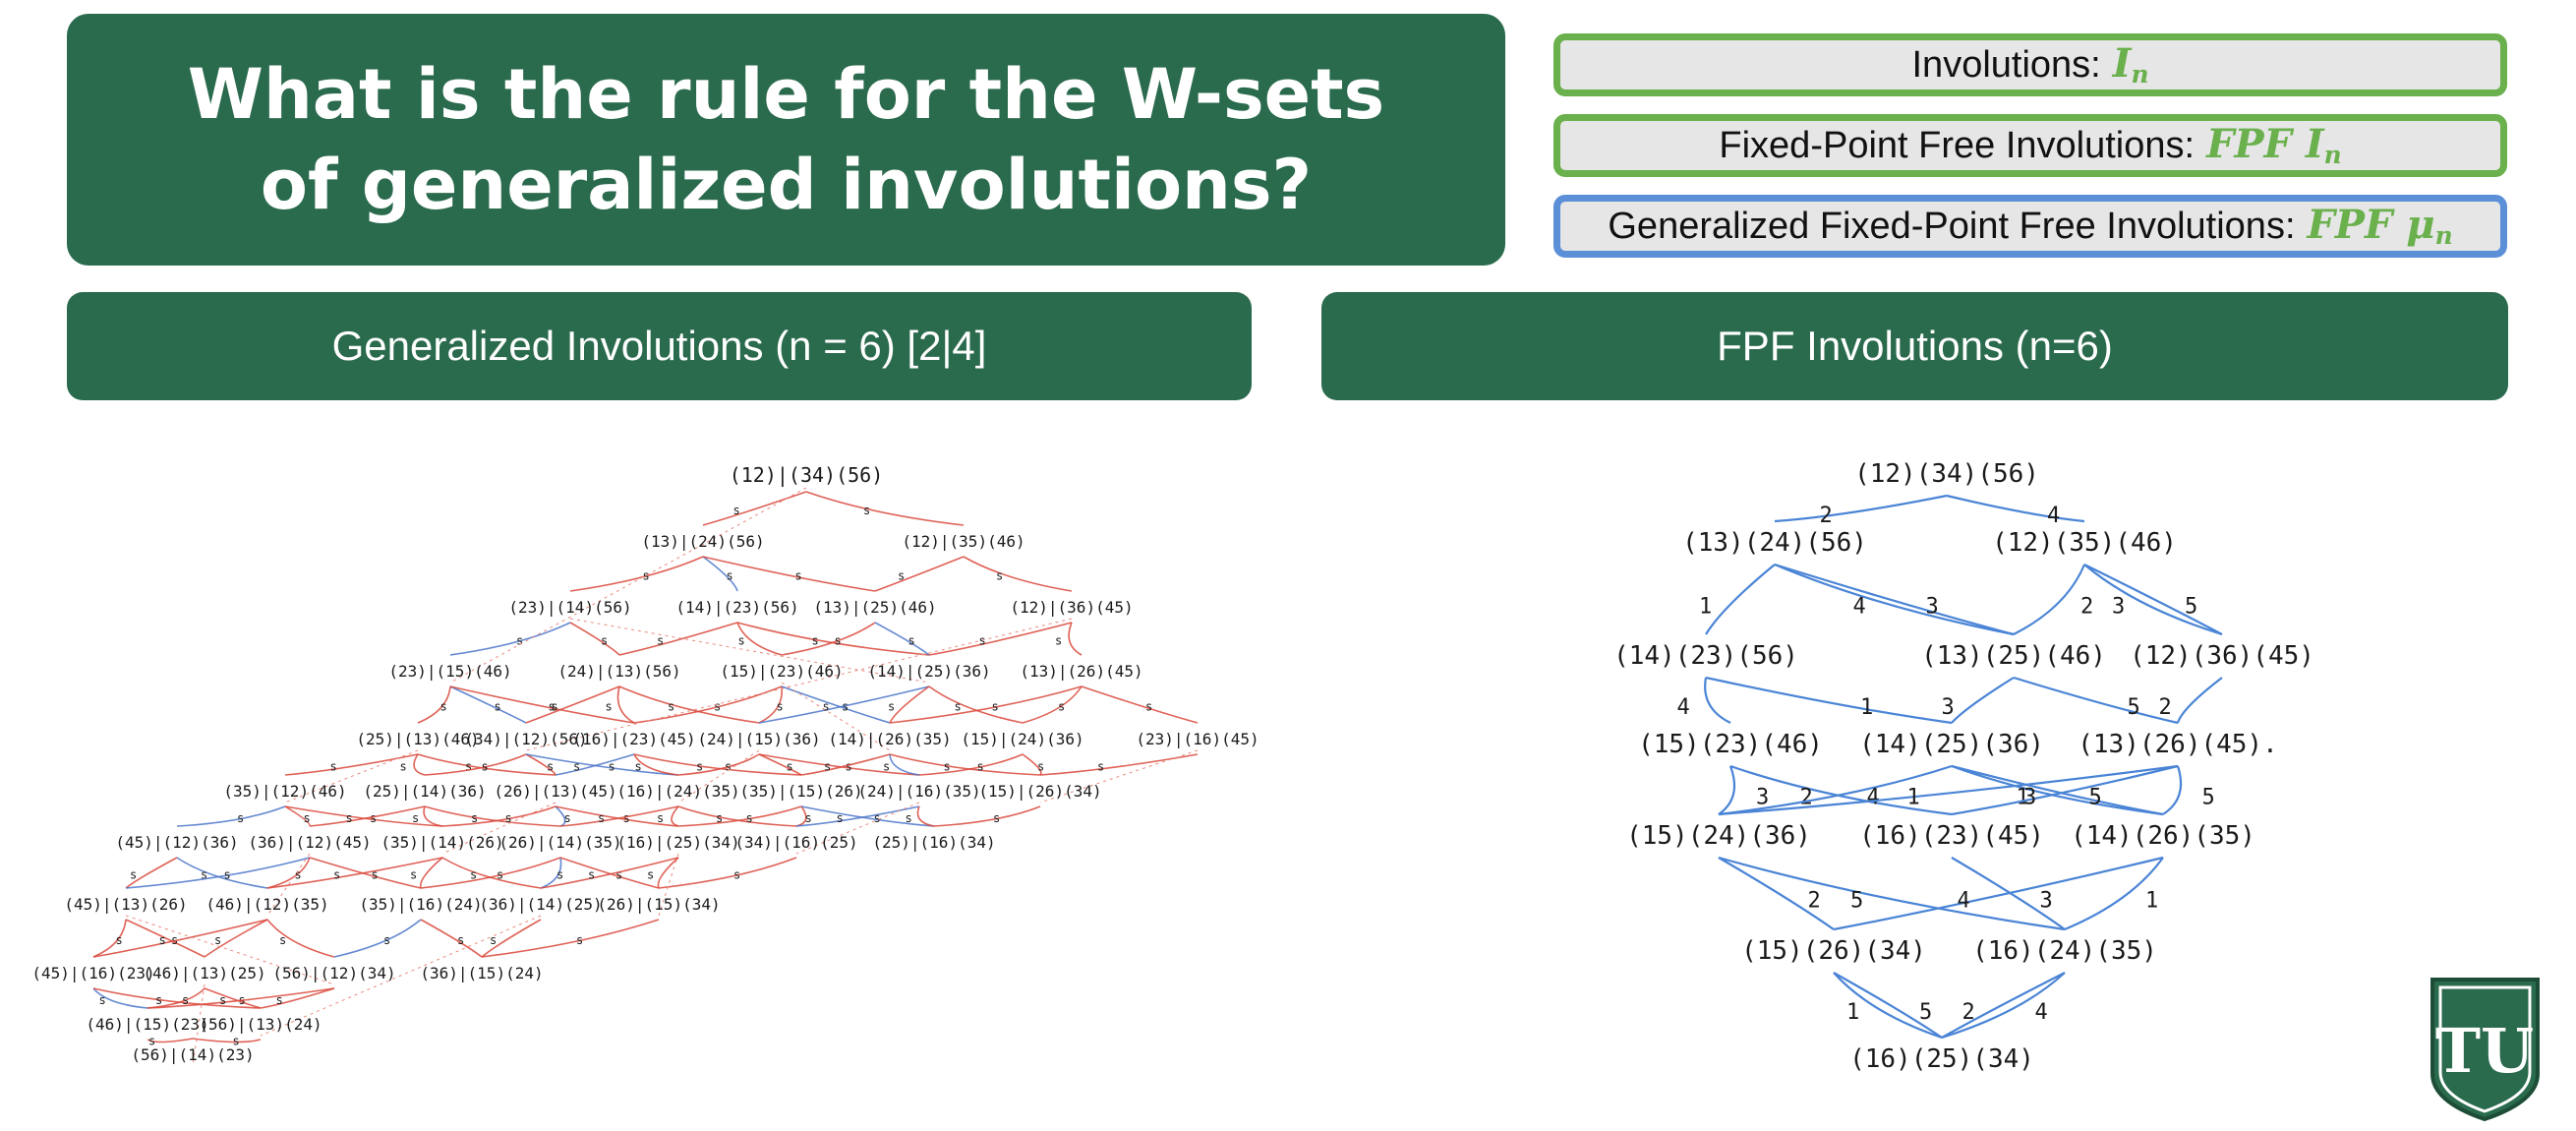 The image size is (2576, 1131). What do you see at coordinates (1968, 1012) in the screenshot?
I see `right-edge-label: 2` at bounding box center [1968, 1012].